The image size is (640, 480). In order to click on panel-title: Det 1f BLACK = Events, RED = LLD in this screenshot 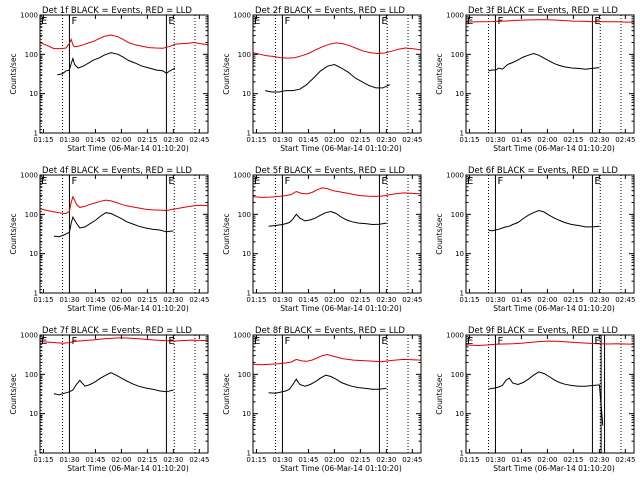, I will do `click(117, 11)`.